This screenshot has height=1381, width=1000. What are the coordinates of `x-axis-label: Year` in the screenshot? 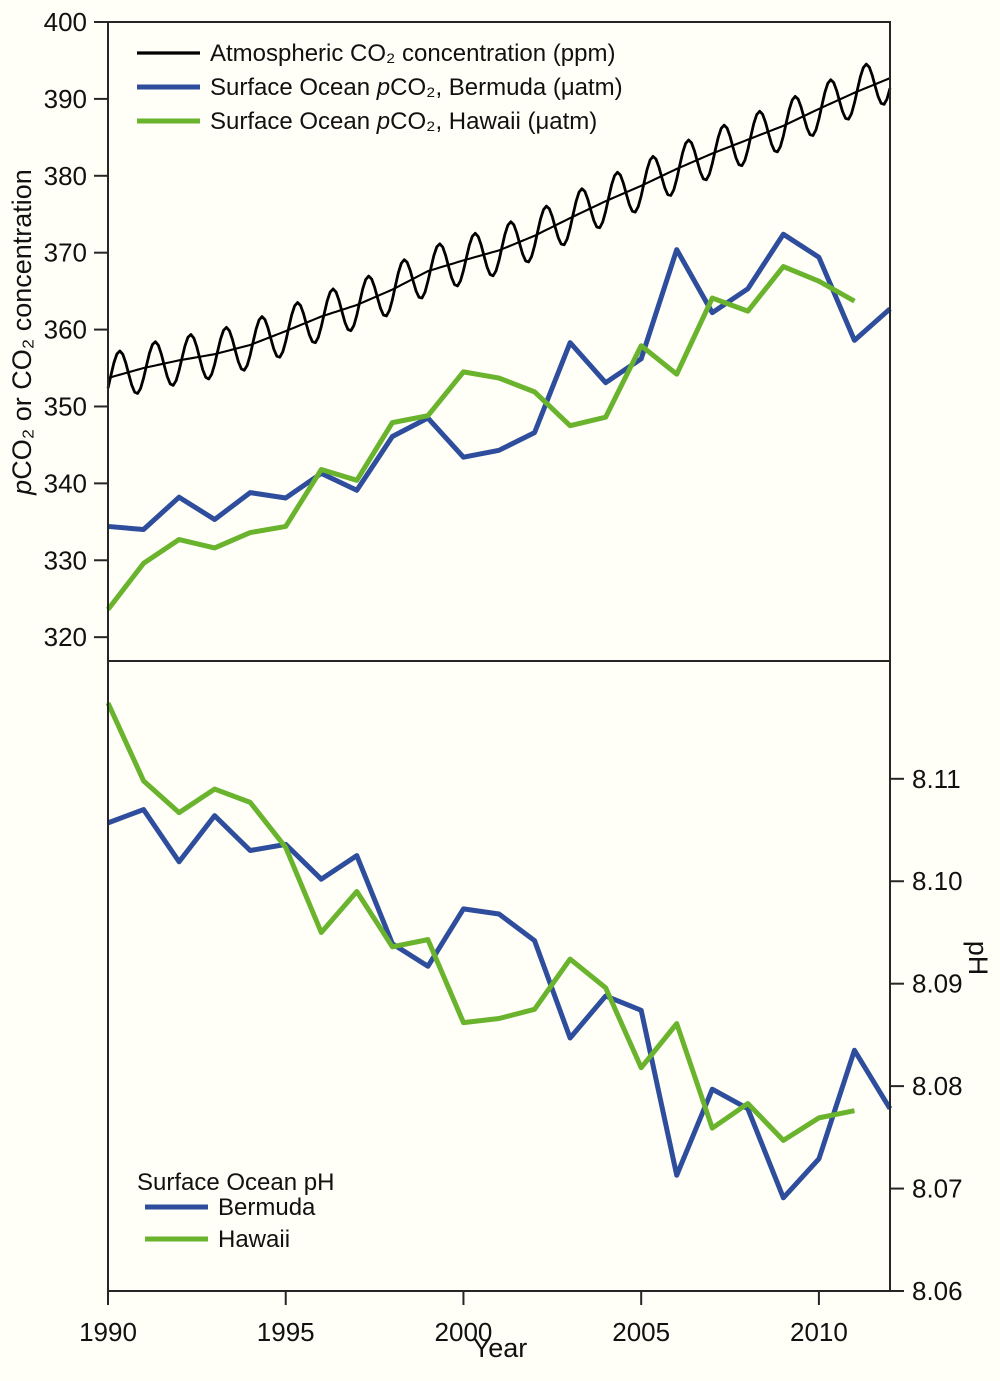 It's located at (500, 1348).